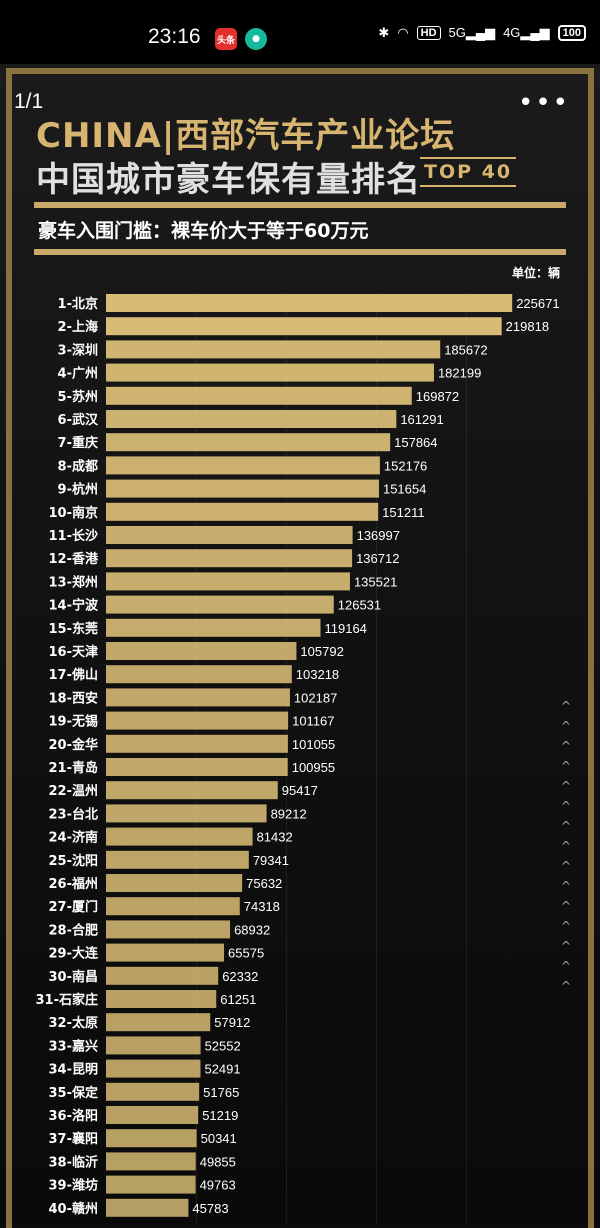 The image size is (600, 1228). I want to click on value-label: 49855, so click(218, 1161).